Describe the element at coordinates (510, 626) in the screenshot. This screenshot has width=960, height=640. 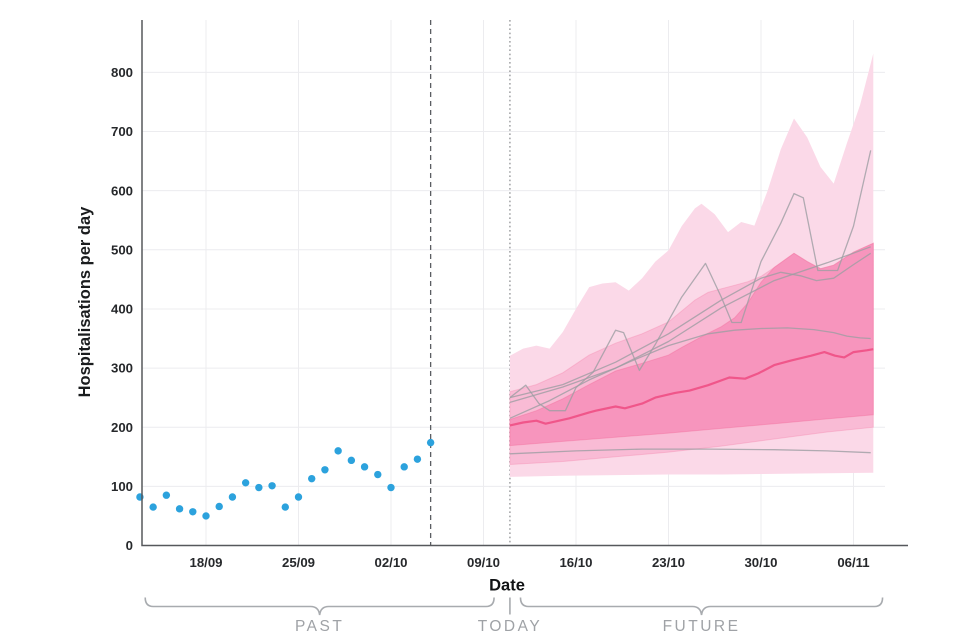
I see `today-zone-label: TODAY` at that location.